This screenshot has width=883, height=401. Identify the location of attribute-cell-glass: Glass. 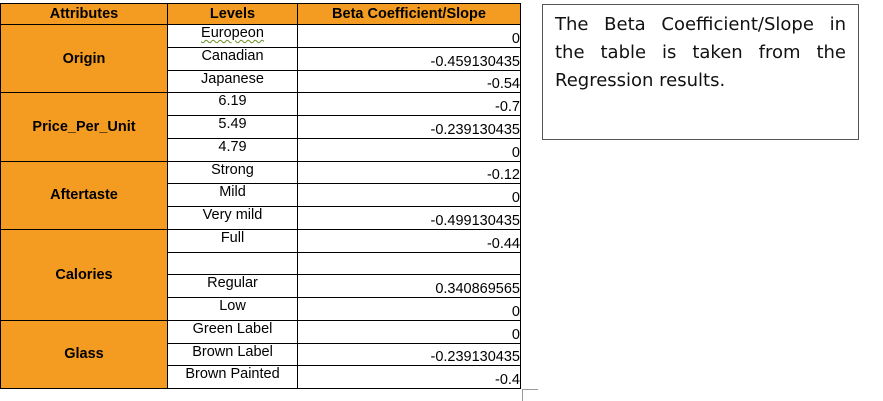
(84, 354).